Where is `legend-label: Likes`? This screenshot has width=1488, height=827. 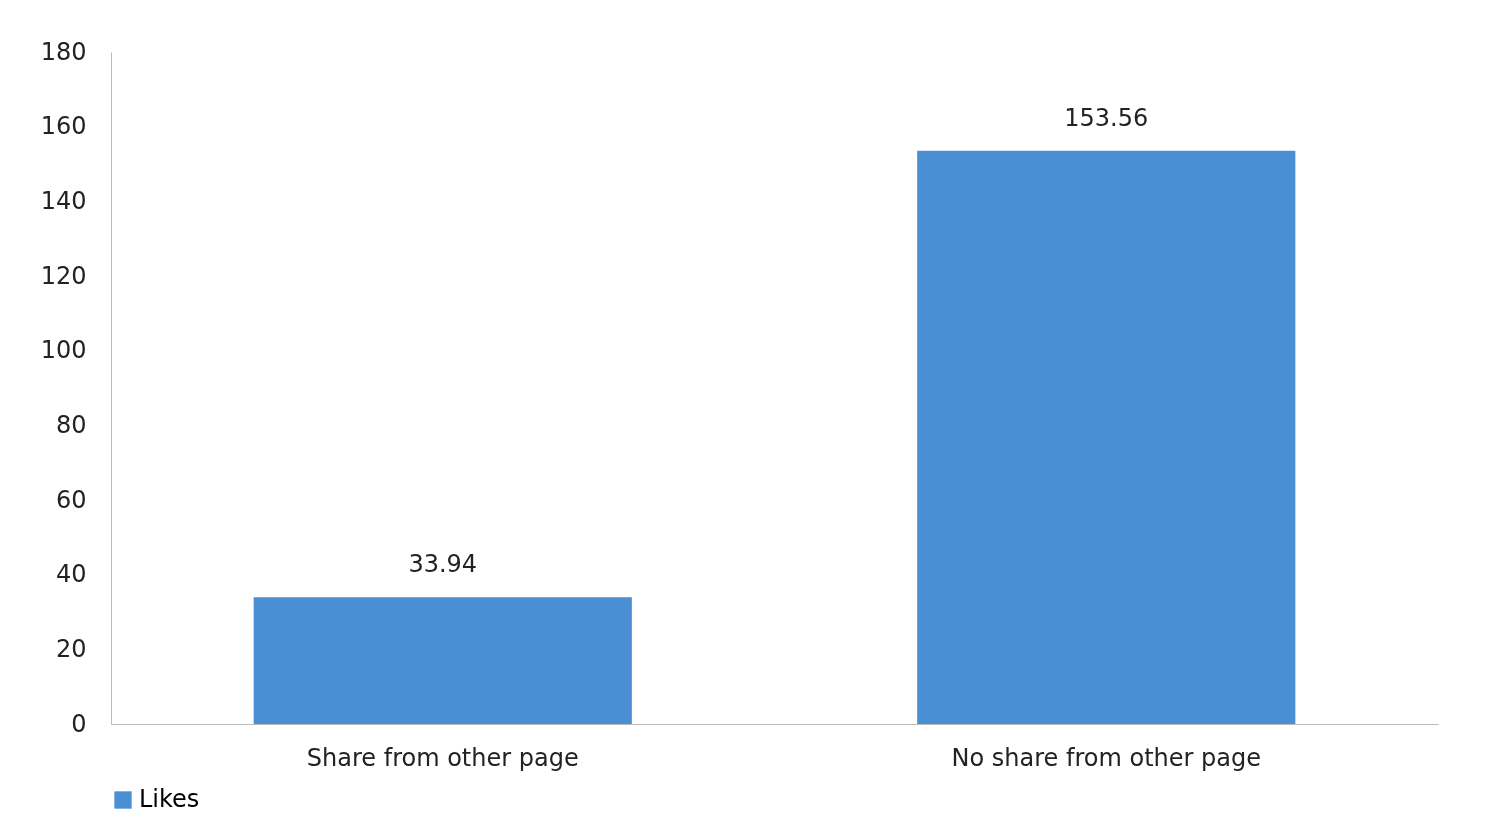 legend-label: Likes is located at coordinates (169, 799).